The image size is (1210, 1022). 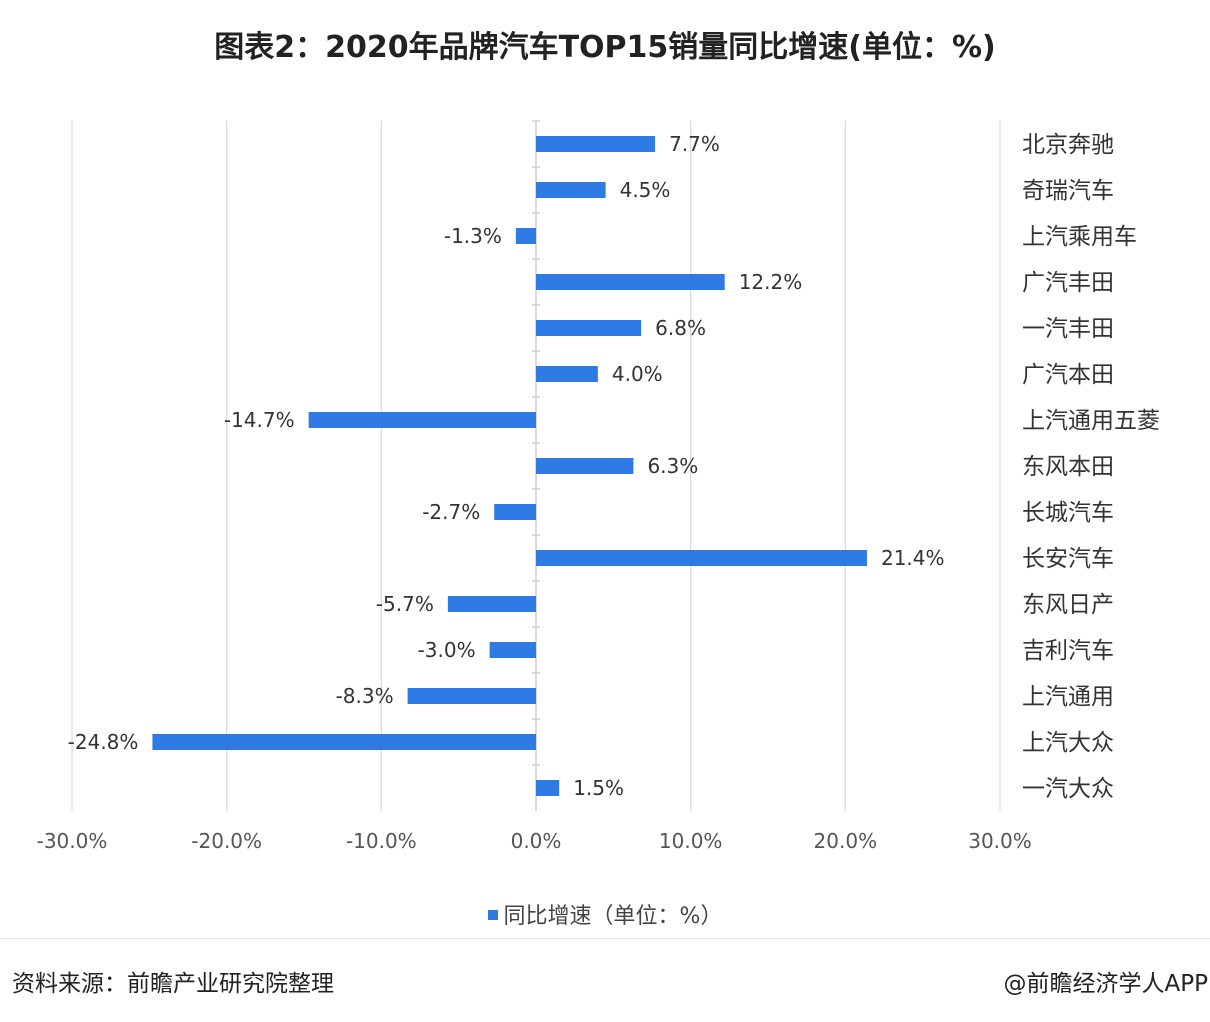 What do you see at coordinates (1079, 237) in the screenshot?
I see `category-label: 上汽乘用车` at bounding box center [1079, 237].